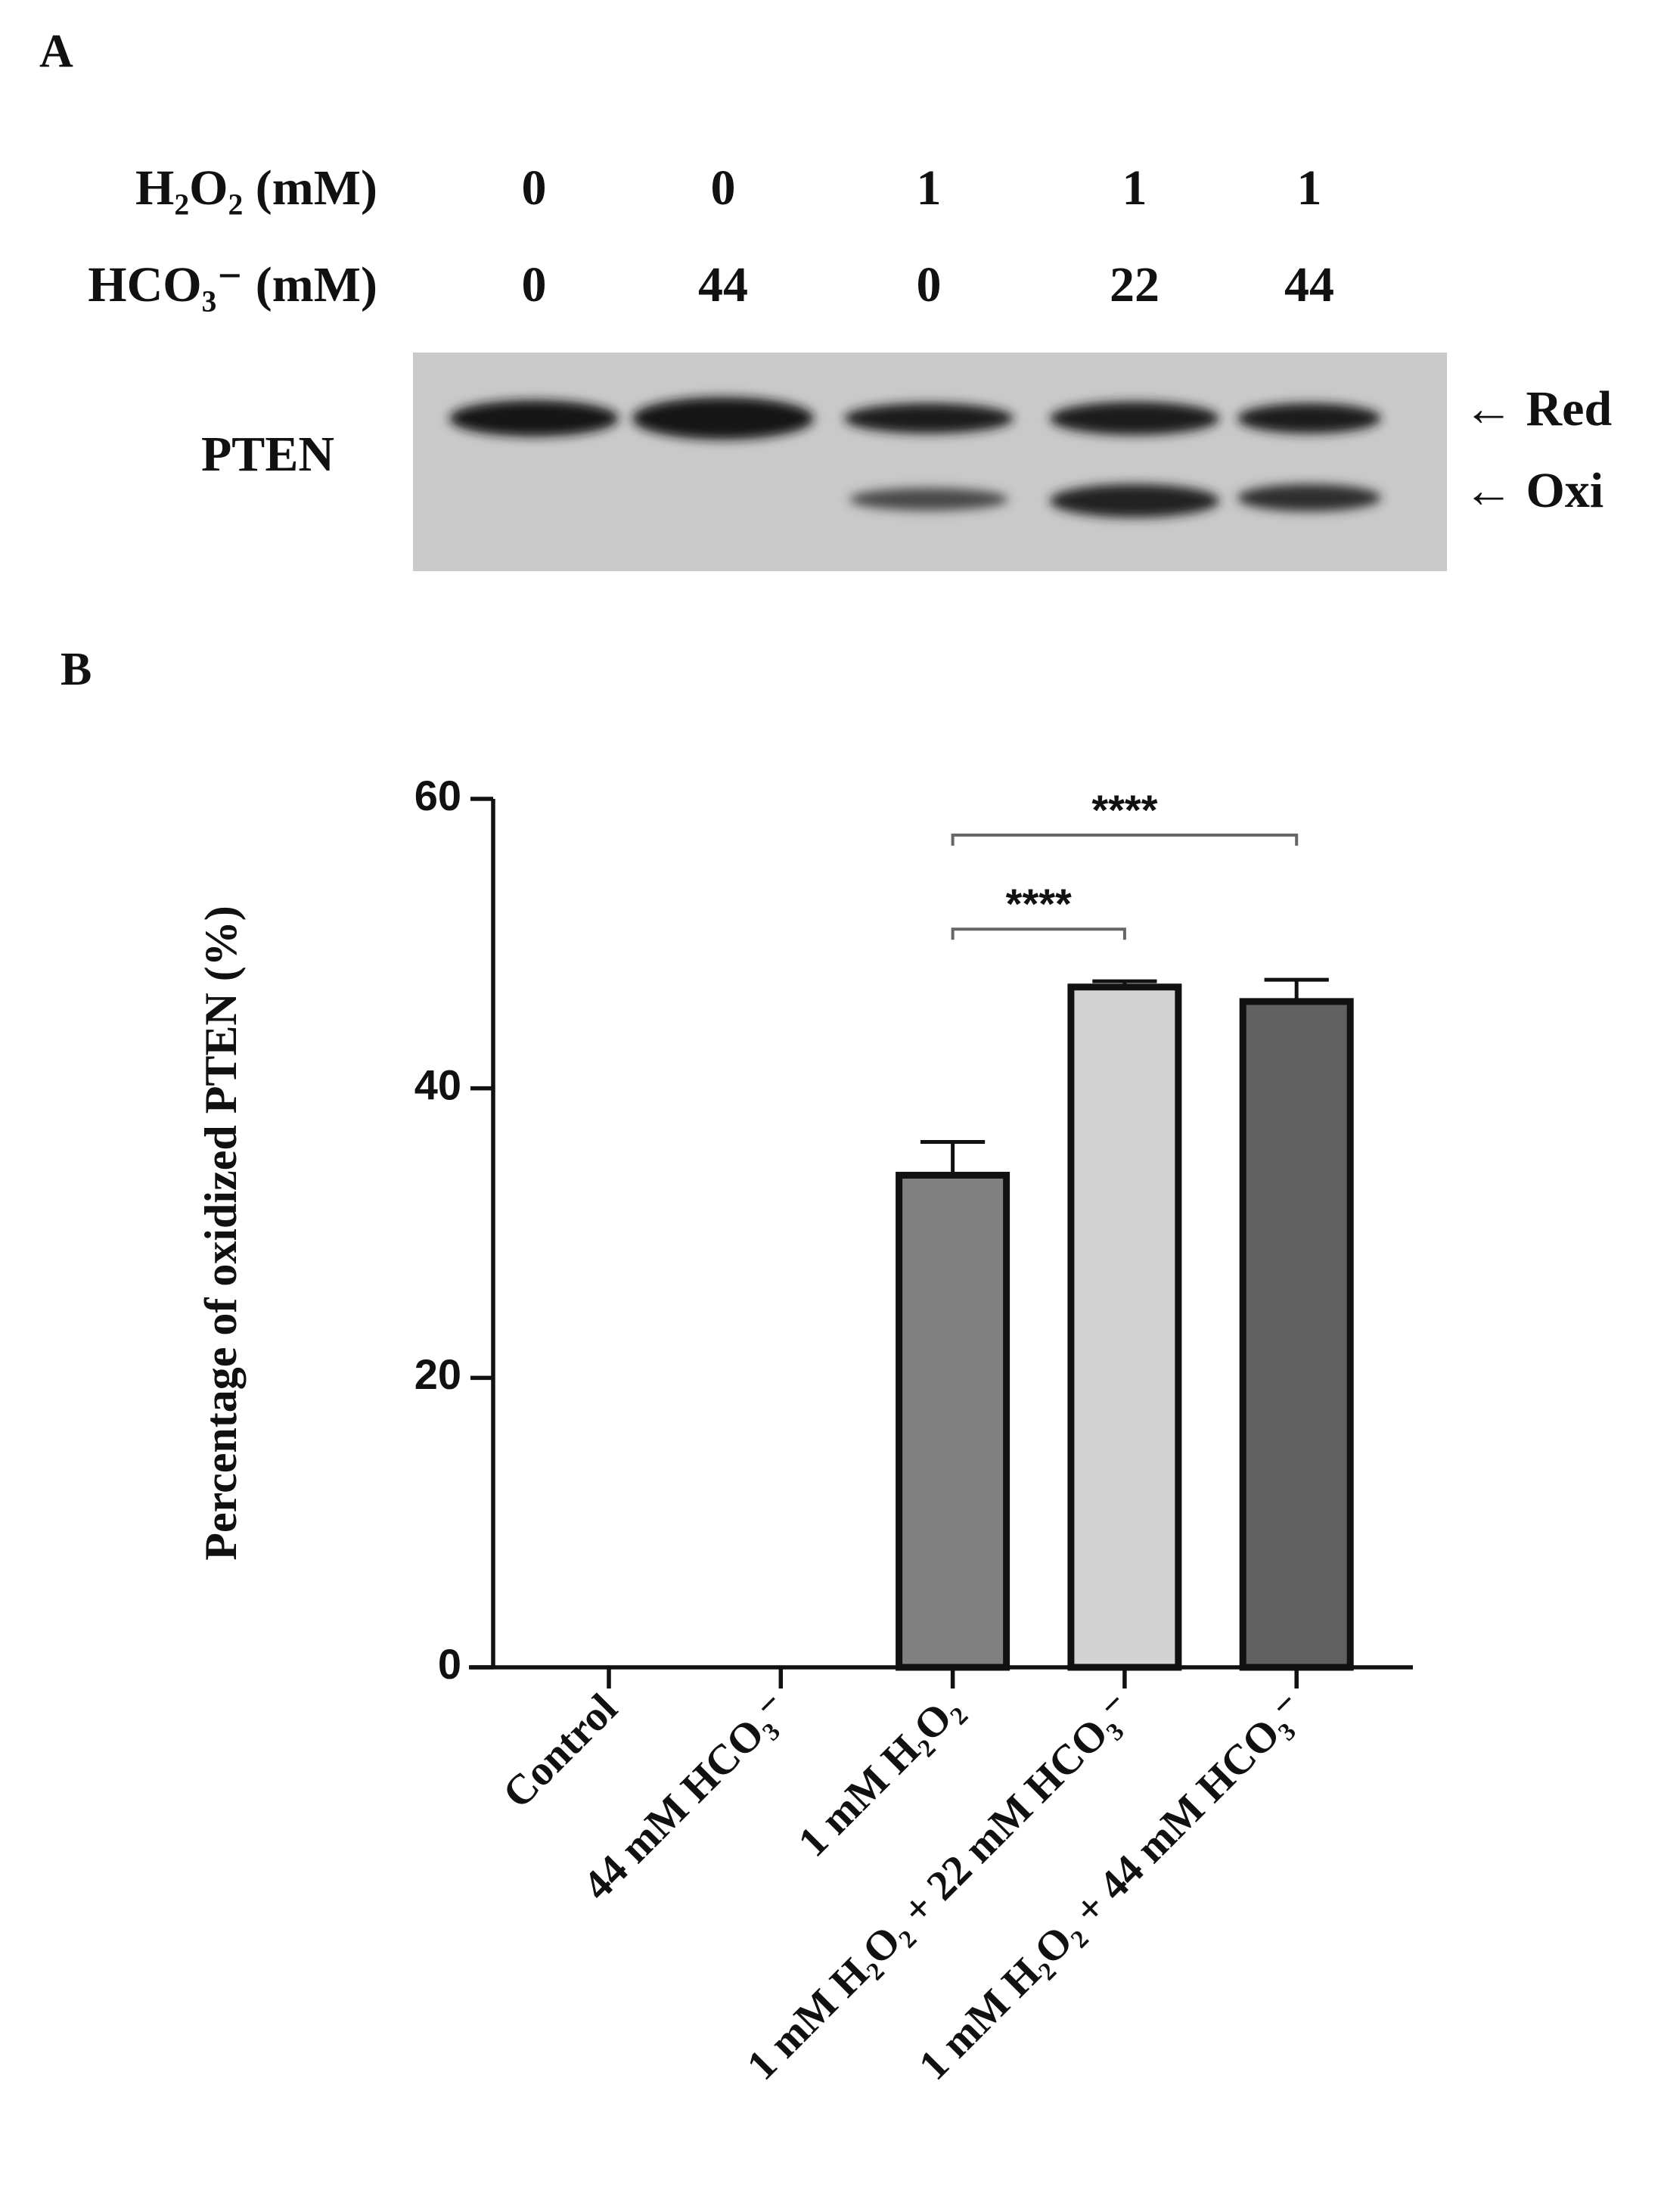  Describe the element at coordinates (928, 236) in the screenshot. I see `row-values: 0 0 1 1 1 0 44 0 22 44` at that location.